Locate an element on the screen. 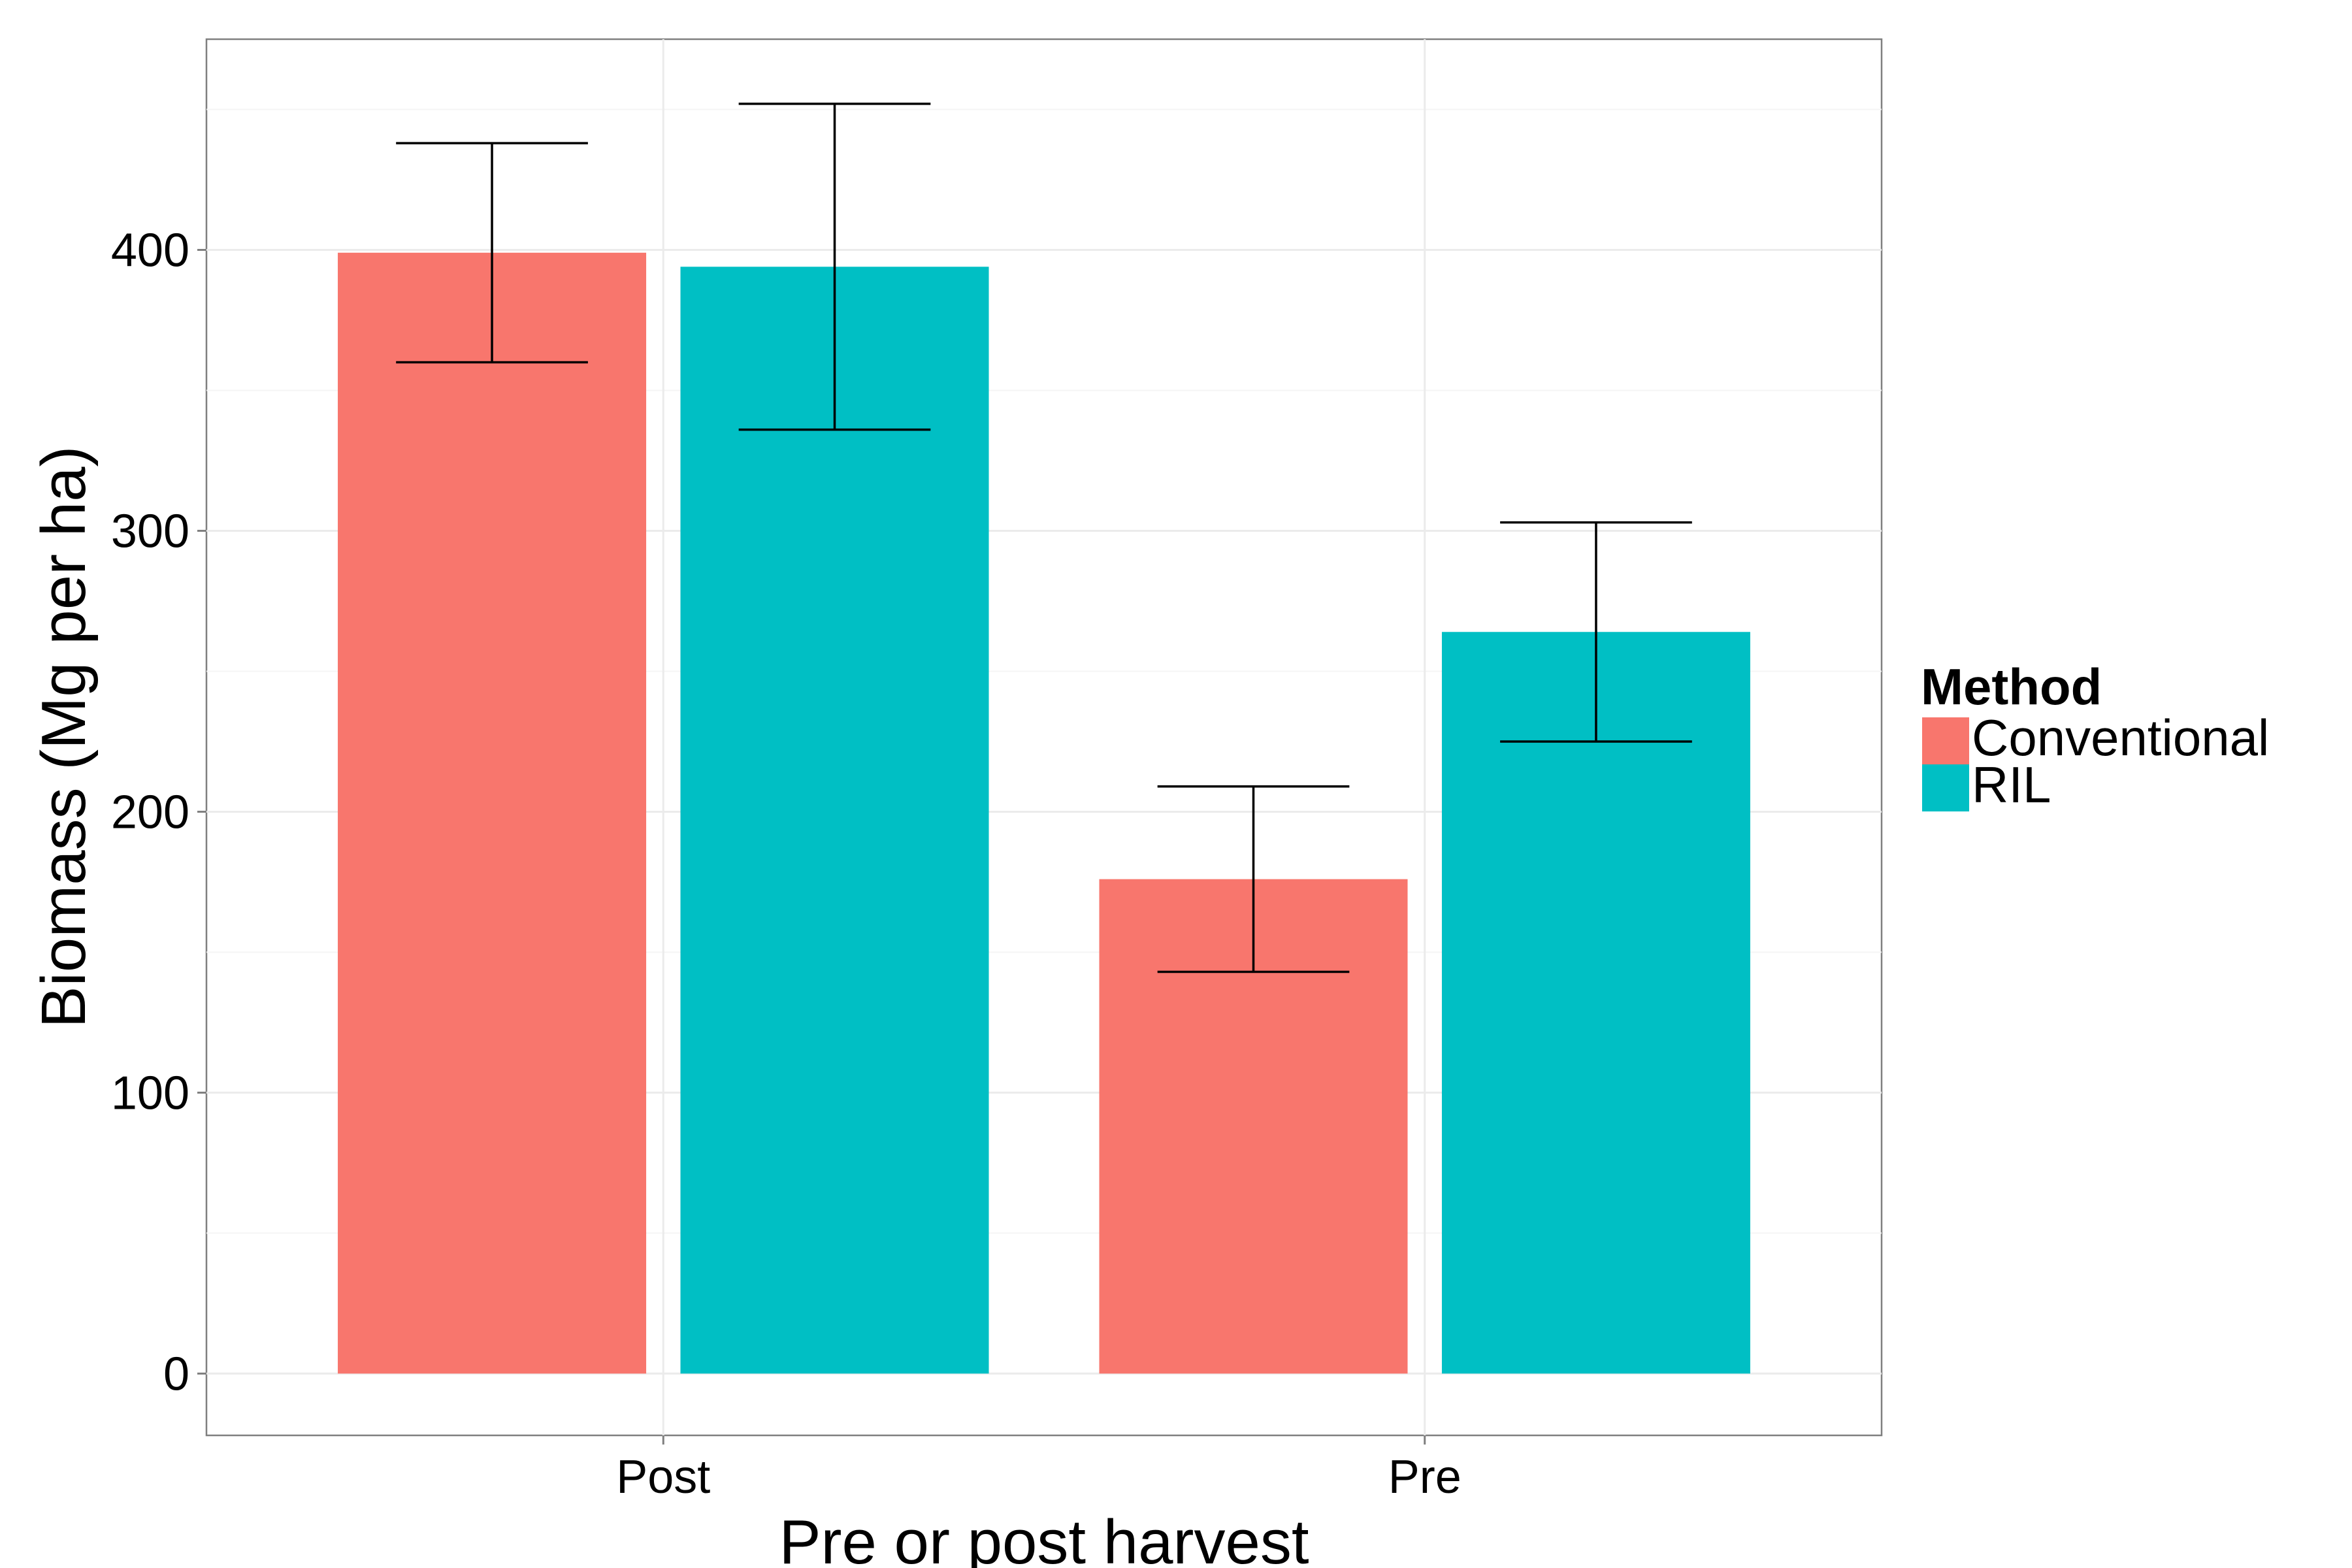 Image resolution: width=2352 pixels, height=1568 pixels. y-tick-label: 400 is located at coordinates (150, 250).